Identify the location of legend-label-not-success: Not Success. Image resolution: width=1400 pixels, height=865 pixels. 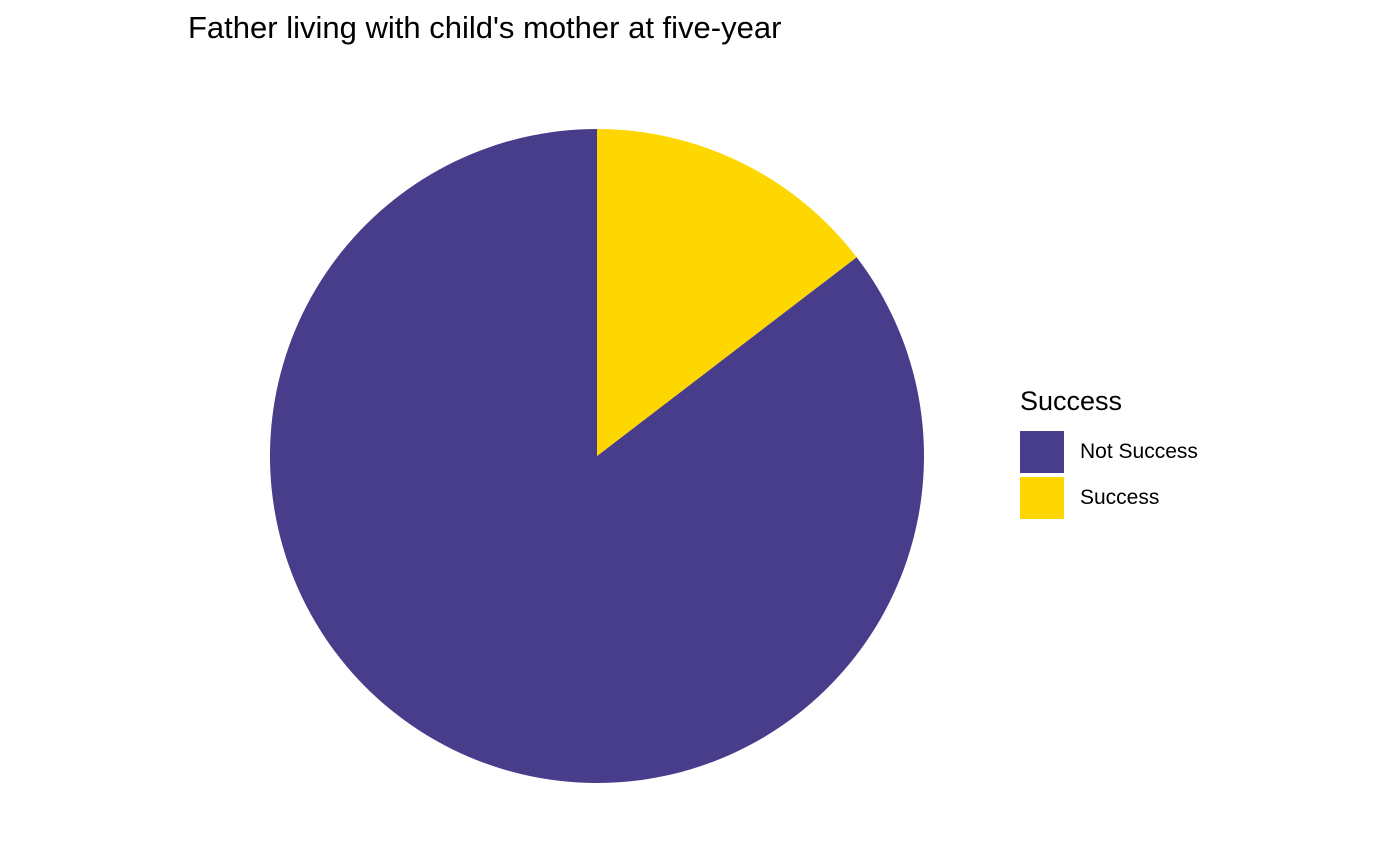
(1139, 451).